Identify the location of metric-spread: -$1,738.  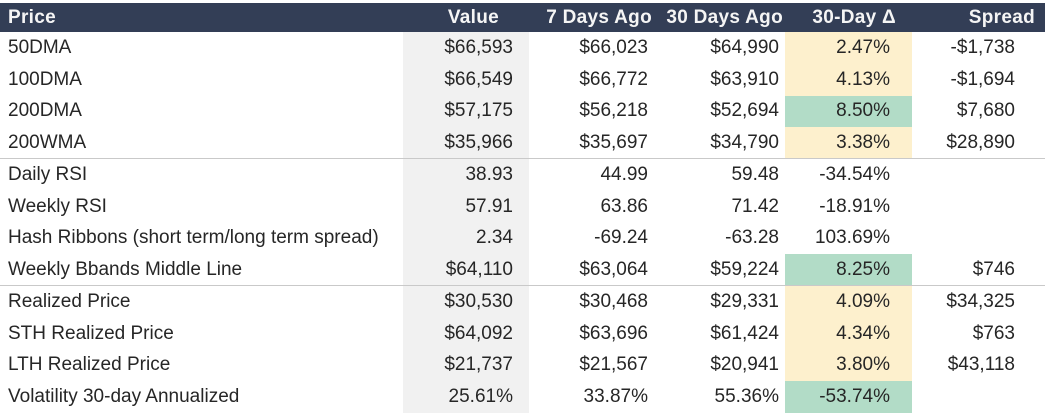
(982, 47).